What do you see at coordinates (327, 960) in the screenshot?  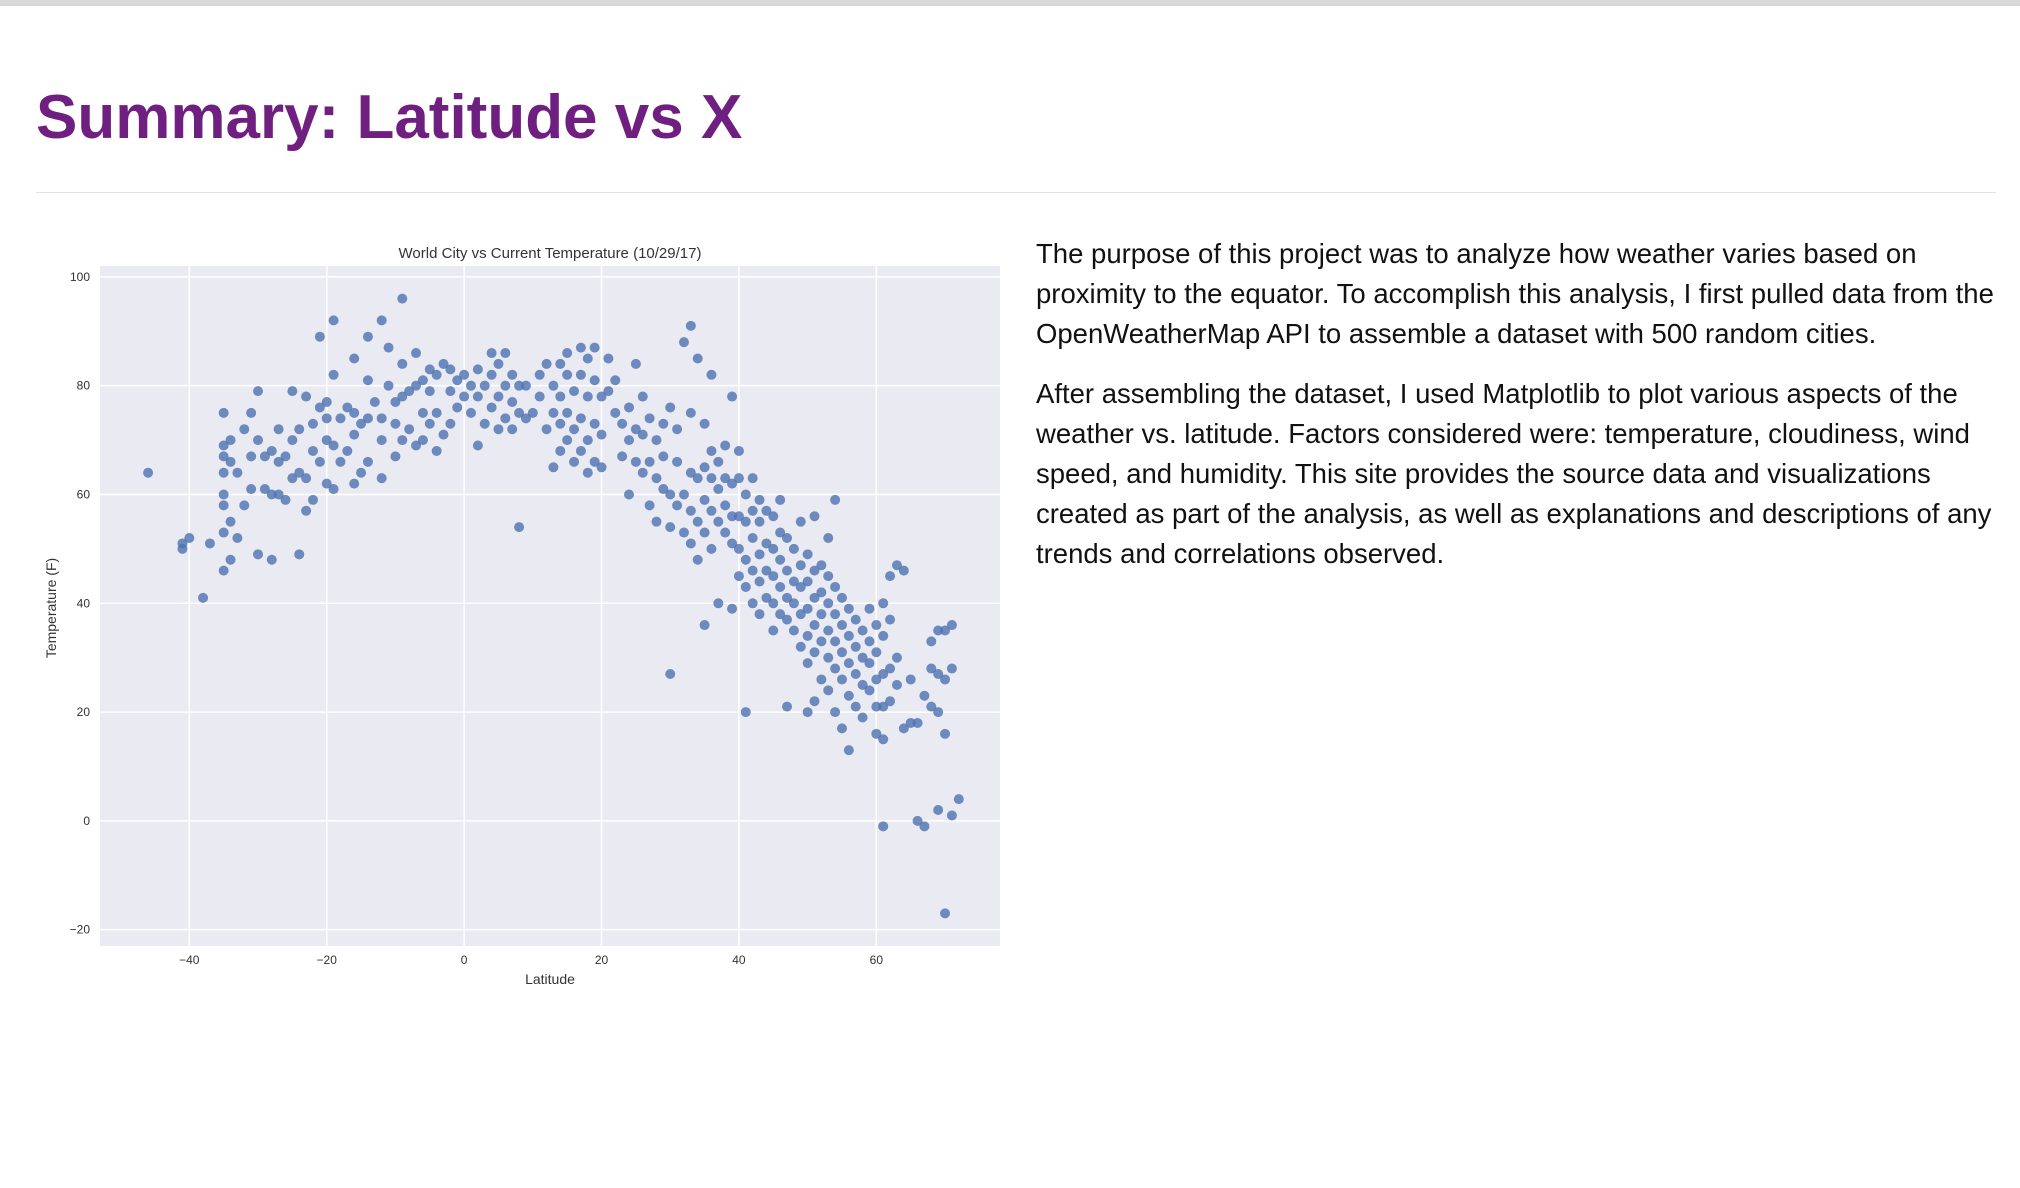 I see `x-tick-label: −20` at bounding box center [327, 960].